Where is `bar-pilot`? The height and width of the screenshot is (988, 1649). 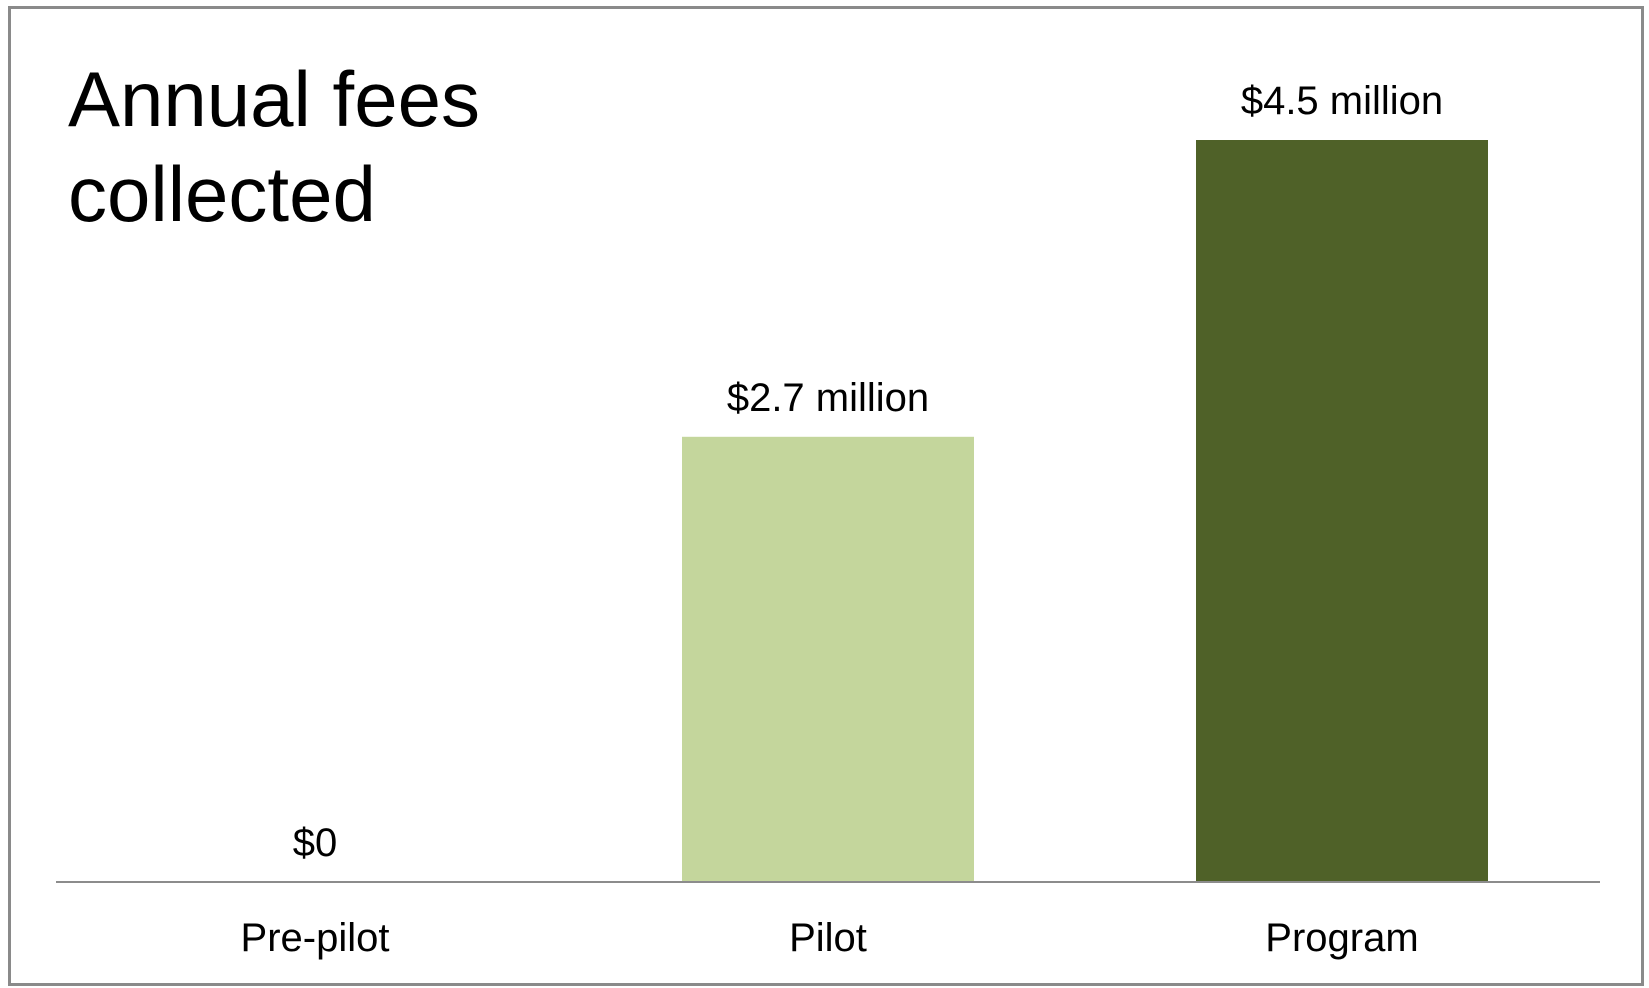 bar-pilot is located at coordinates (828, 659).